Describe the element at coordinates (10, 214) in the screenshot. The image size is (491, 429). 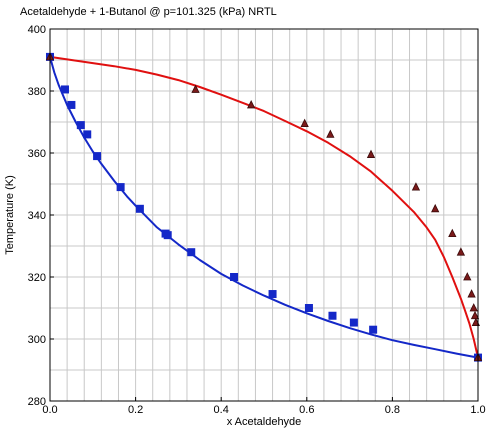
I see `y-axis-label: Temperature (K)` at that location.